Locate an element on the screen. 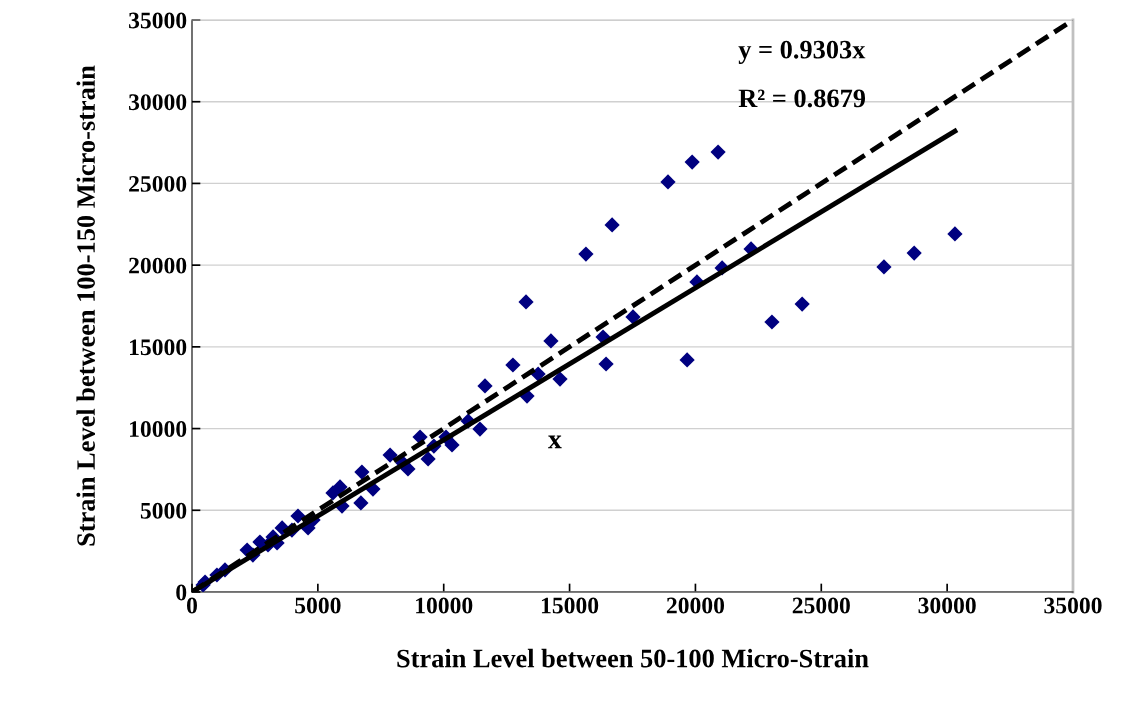  x-axis-title: Strain Level between 50-100 Micro-Strain is located at coordinates (633, 658).